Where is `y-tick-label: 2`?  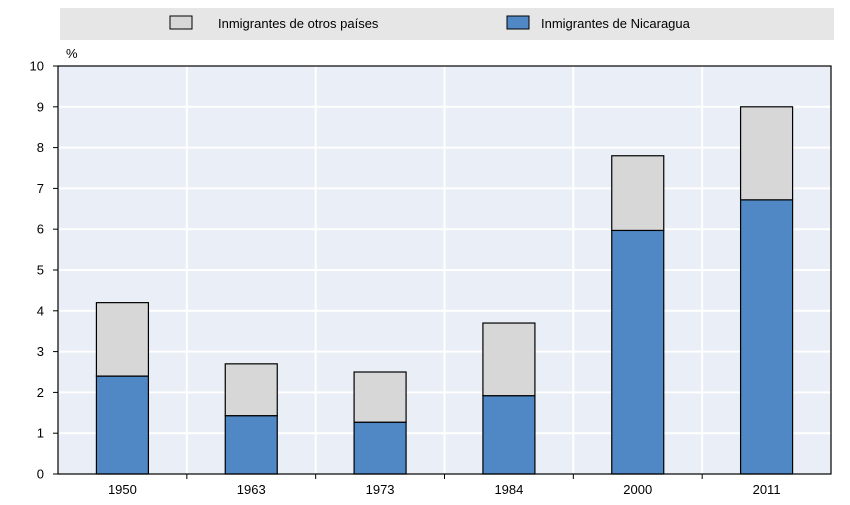 y-tick-label: 2 is located at coordinates (40, 392).